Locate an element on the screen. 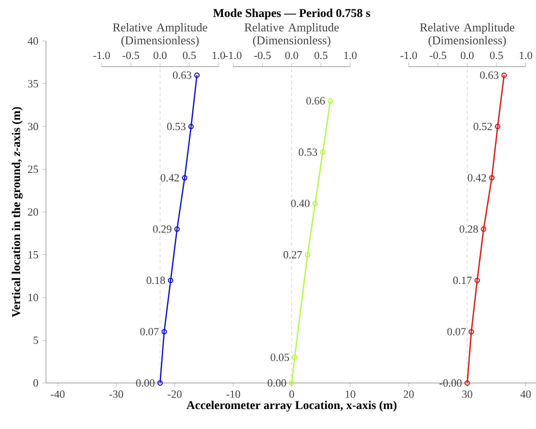  x-tick-label: 0 is located at coordinates (291, 394).